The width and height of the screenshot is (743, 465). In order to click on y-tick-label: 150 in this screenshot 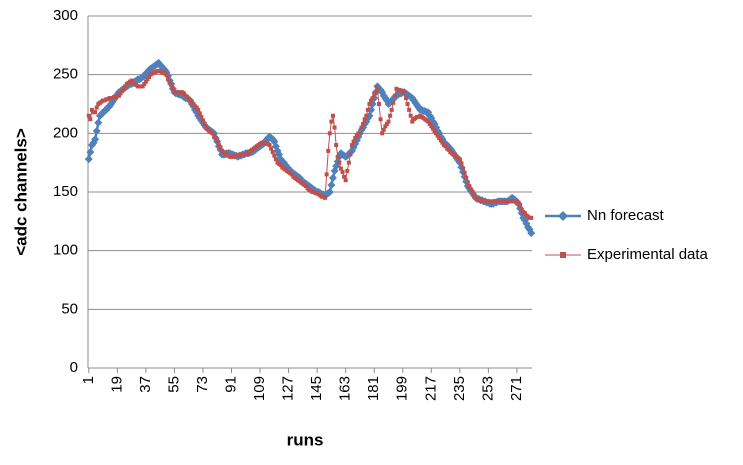, I will do `click(65, 191)`.